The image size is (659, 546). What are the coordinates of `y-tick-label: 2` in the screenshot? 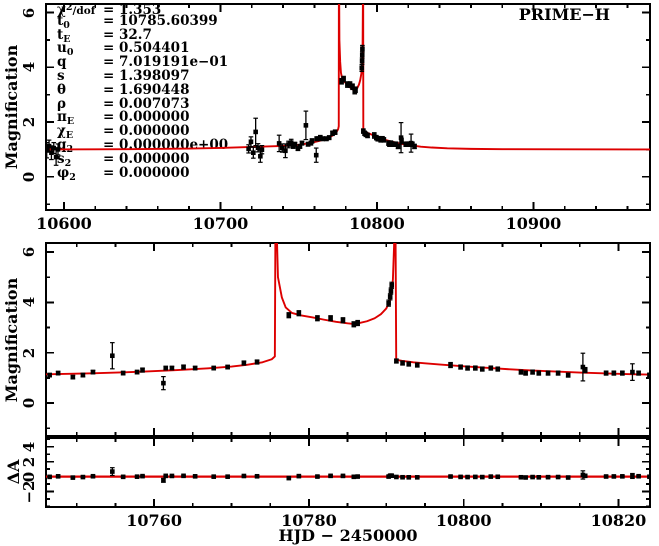 It's located at (29, 352).